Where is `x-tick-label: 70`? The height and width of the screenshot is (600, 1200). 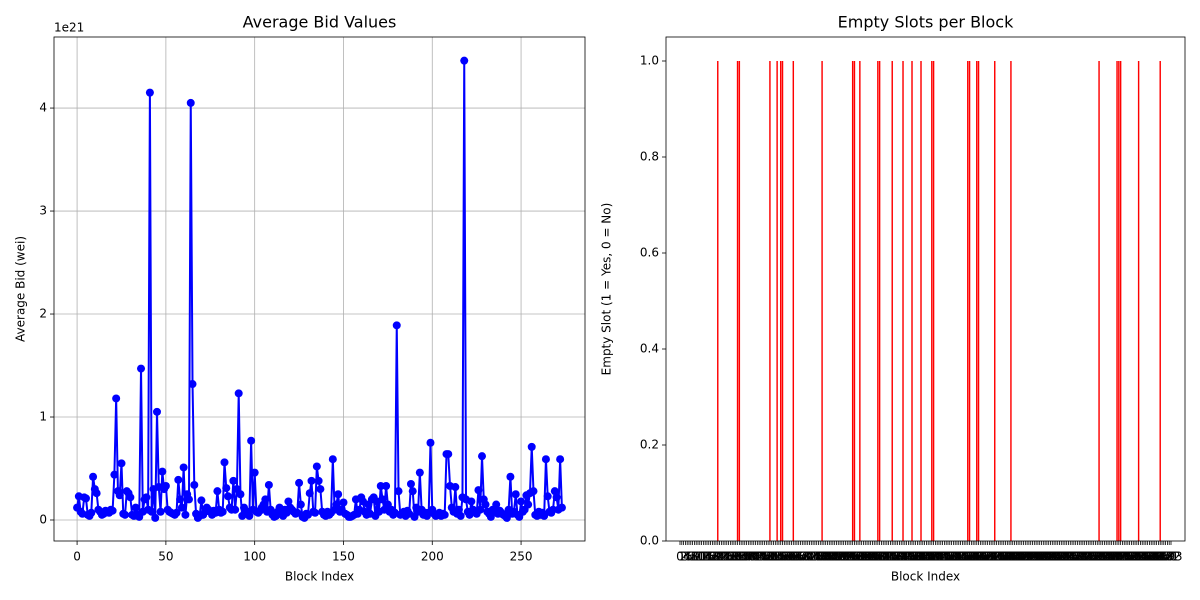
x-tick-label: 70 is located at coordinates (805, 557).